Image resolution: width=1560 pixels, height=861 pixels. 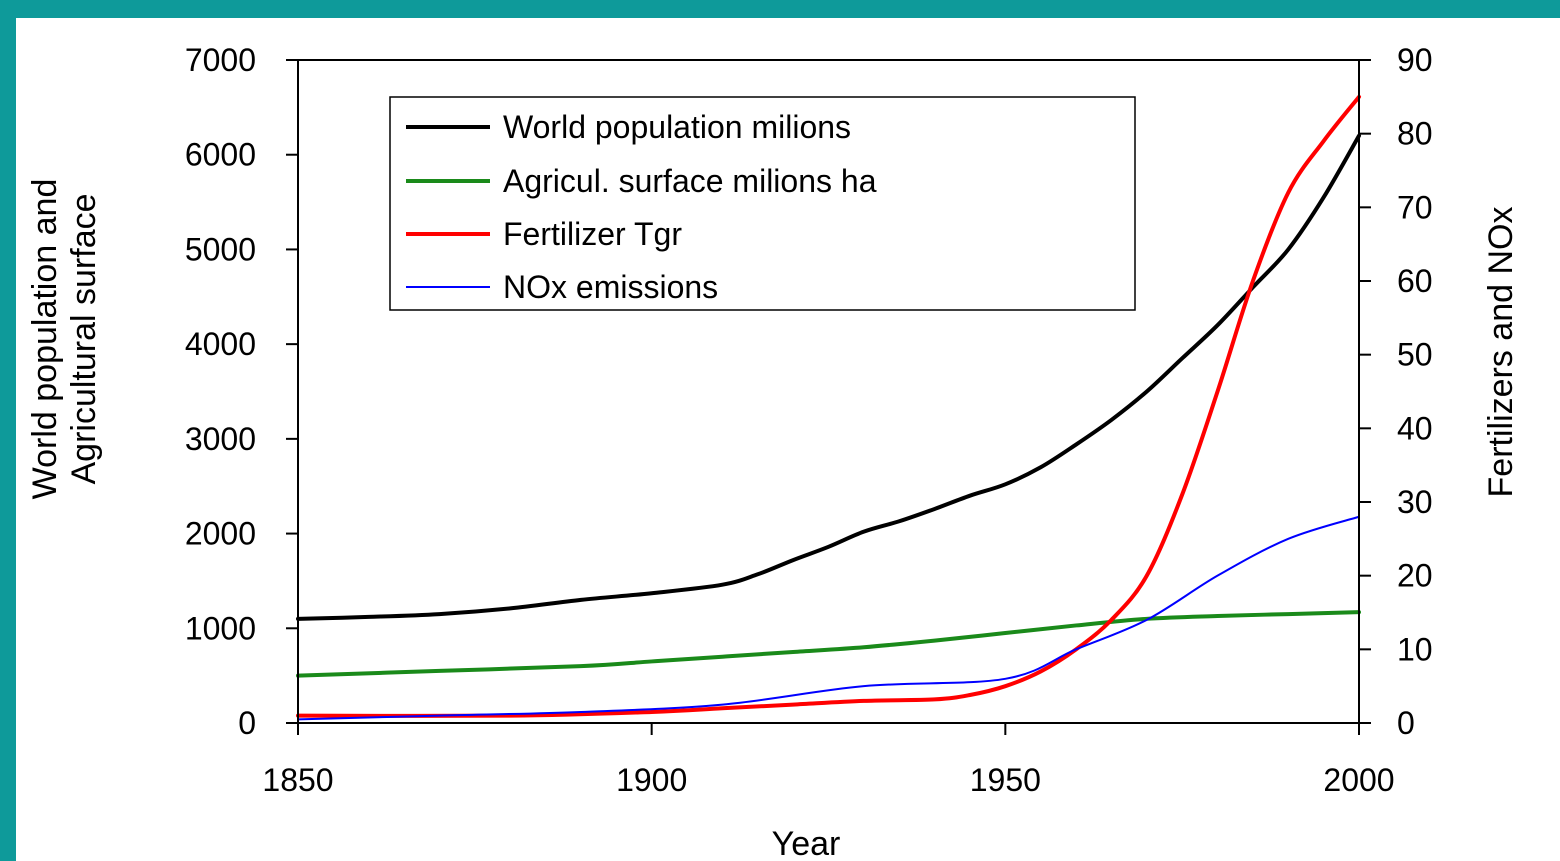 What do you see at coordinates (220, 60) in the screenshot?
I see `y-left-tick-label: 7000` at bounding box center [220, 60].